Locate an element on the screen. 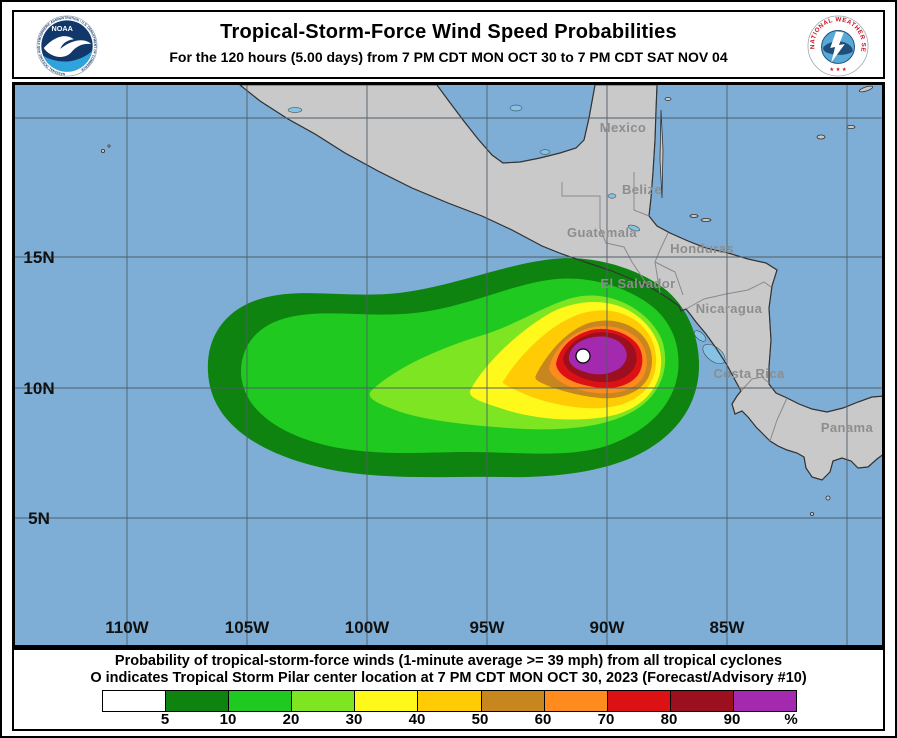  border-guatemala-belize is located at coordinates (641, 194).